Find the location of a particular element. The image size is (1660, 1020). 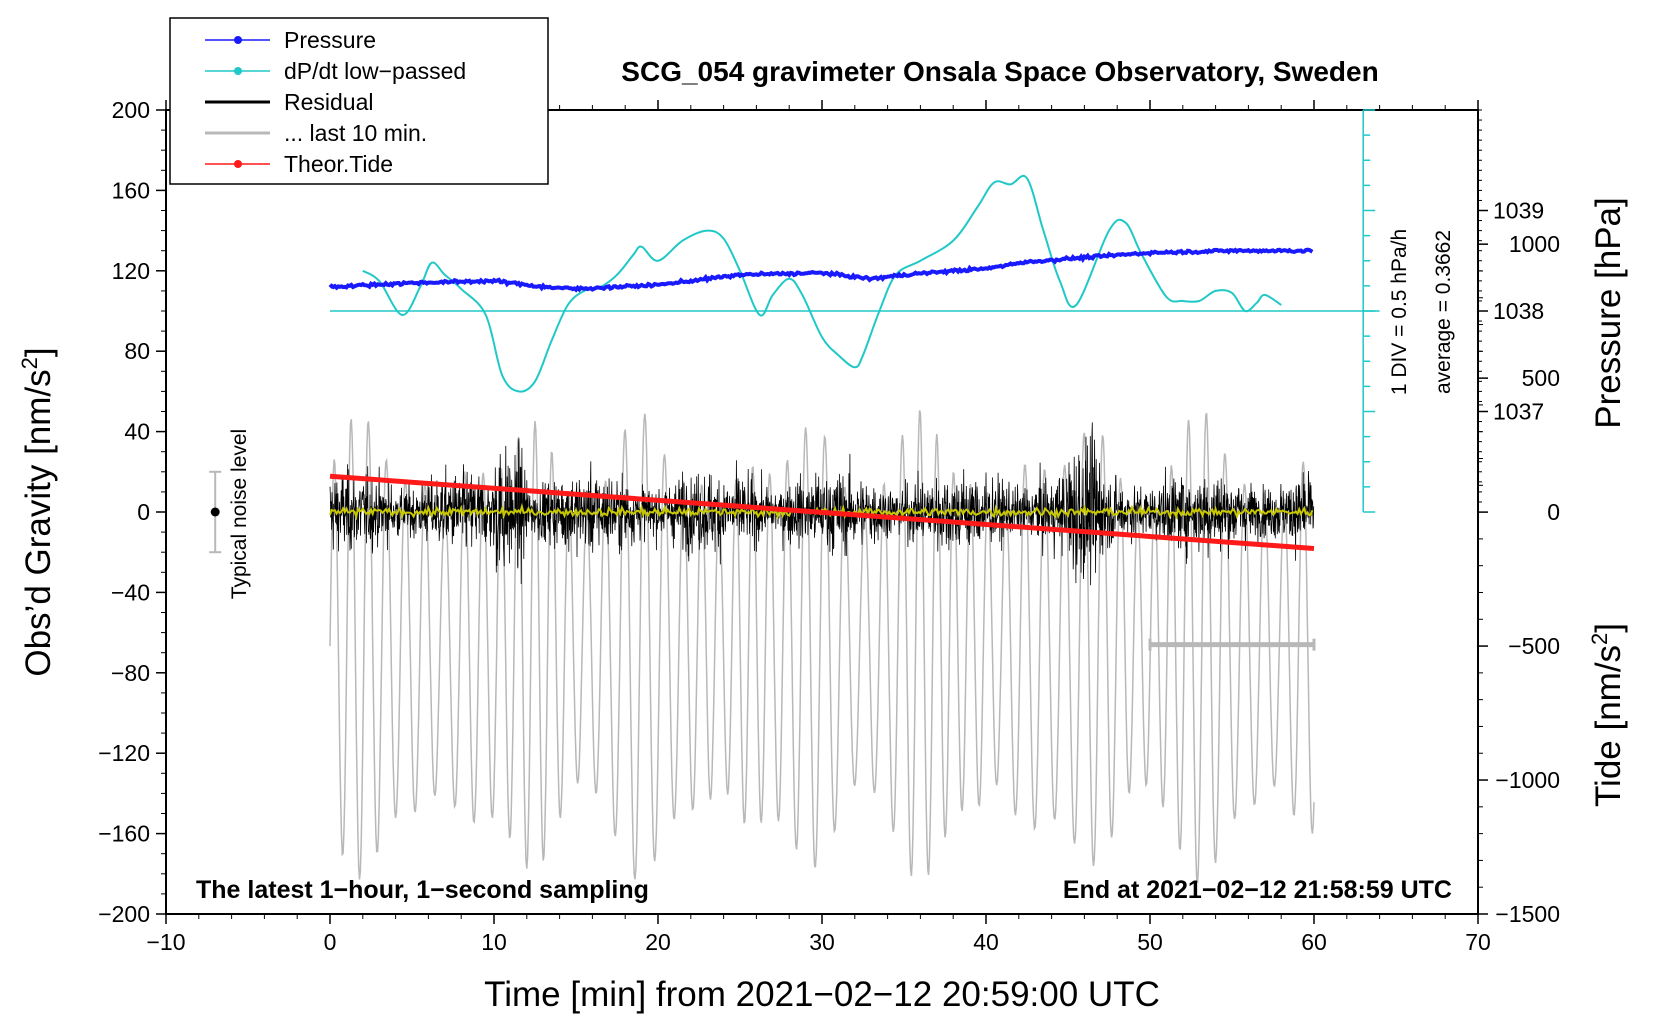

x-tick-label: 0 is located at coordinates (330, 942).